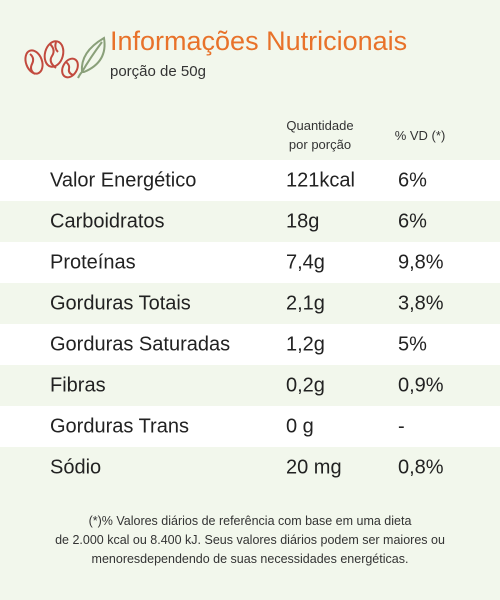  What do you see at coordinates (250, 344) in the screenshot?
I see `table-row: Gorduras Saturadas 1,2g 5%` at bounding box center [250, 344].